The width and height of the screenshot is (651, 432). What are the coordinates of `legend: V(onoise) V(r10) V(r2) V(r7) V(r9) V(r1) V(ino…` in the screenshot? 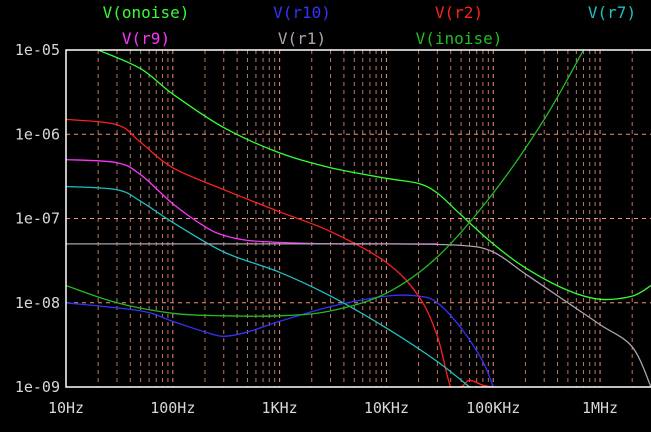 It's located at (369, 25).